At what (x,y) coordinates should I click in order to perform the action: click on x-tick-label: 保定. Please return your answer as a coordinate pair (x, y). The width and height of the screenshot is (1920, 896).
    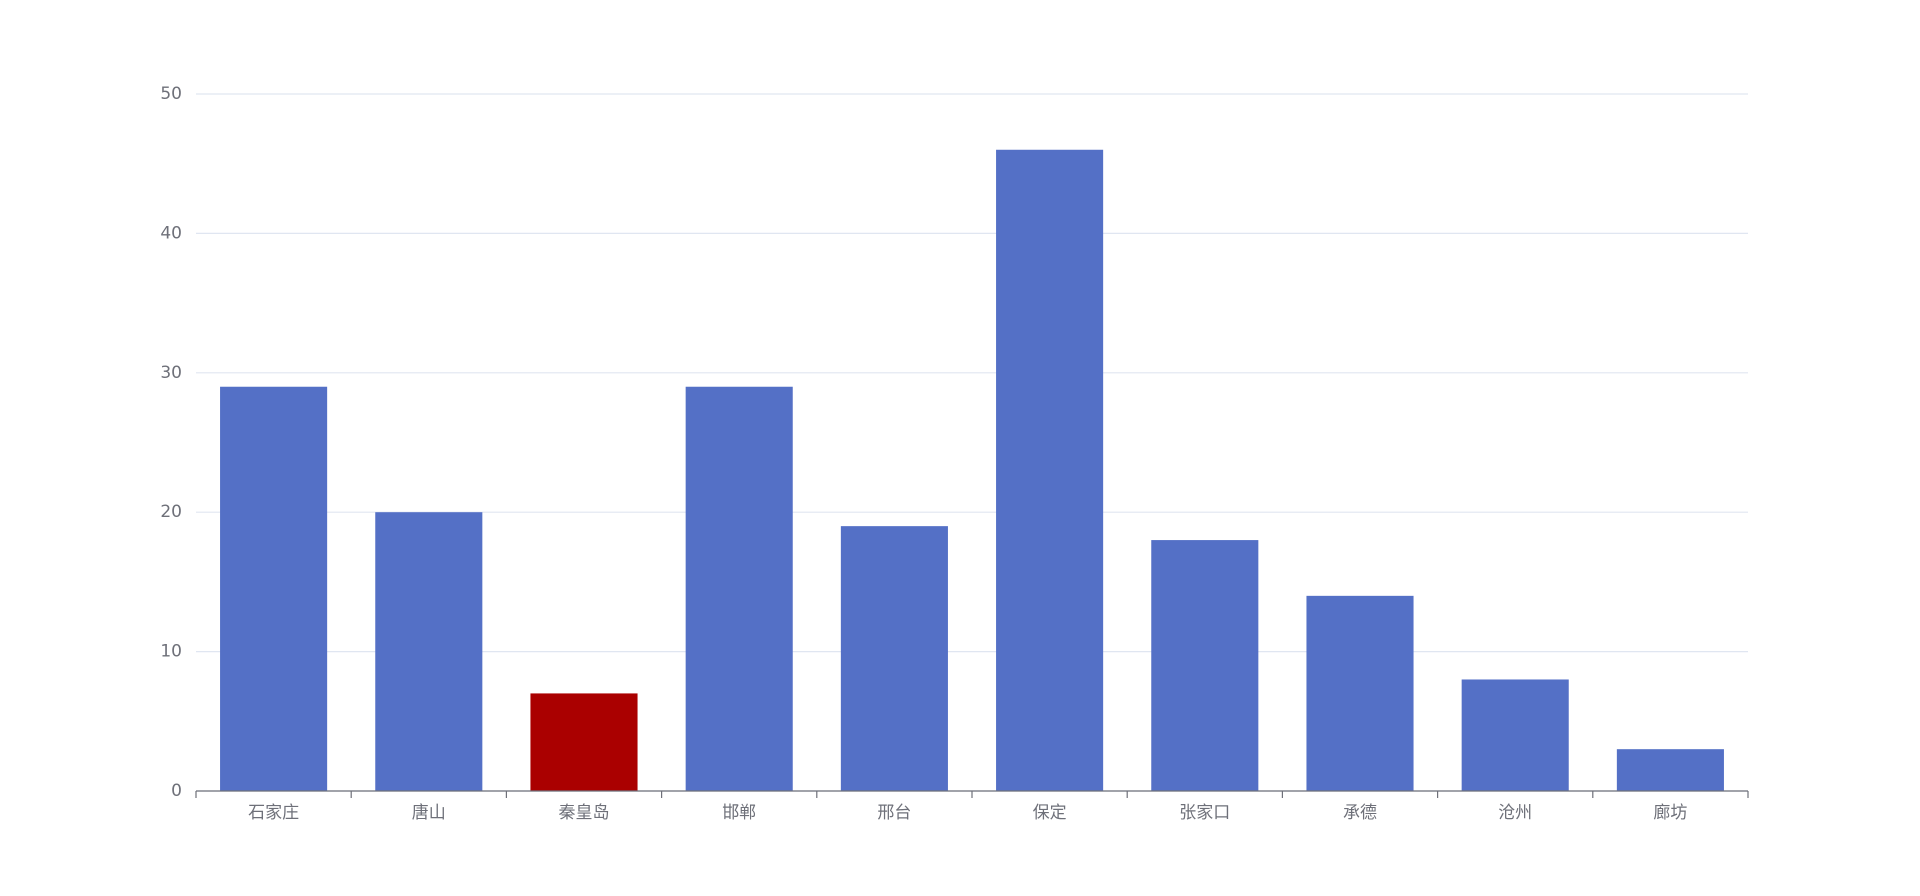
    Looking at the image, I should click on (1050, 813).